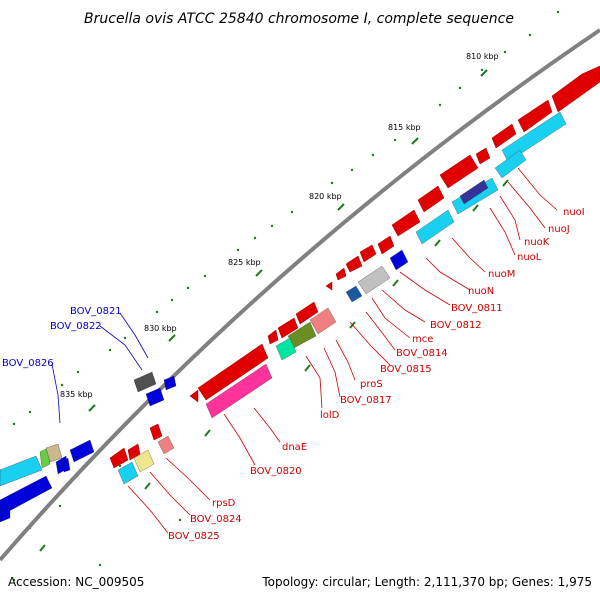 Image resolution: width=600 pixels, height=600 pixels. What do you see at coordinates (325, 196) in the screenshot?
I see `kbp-label: 820 kbp` at bounding box center [325, 196].